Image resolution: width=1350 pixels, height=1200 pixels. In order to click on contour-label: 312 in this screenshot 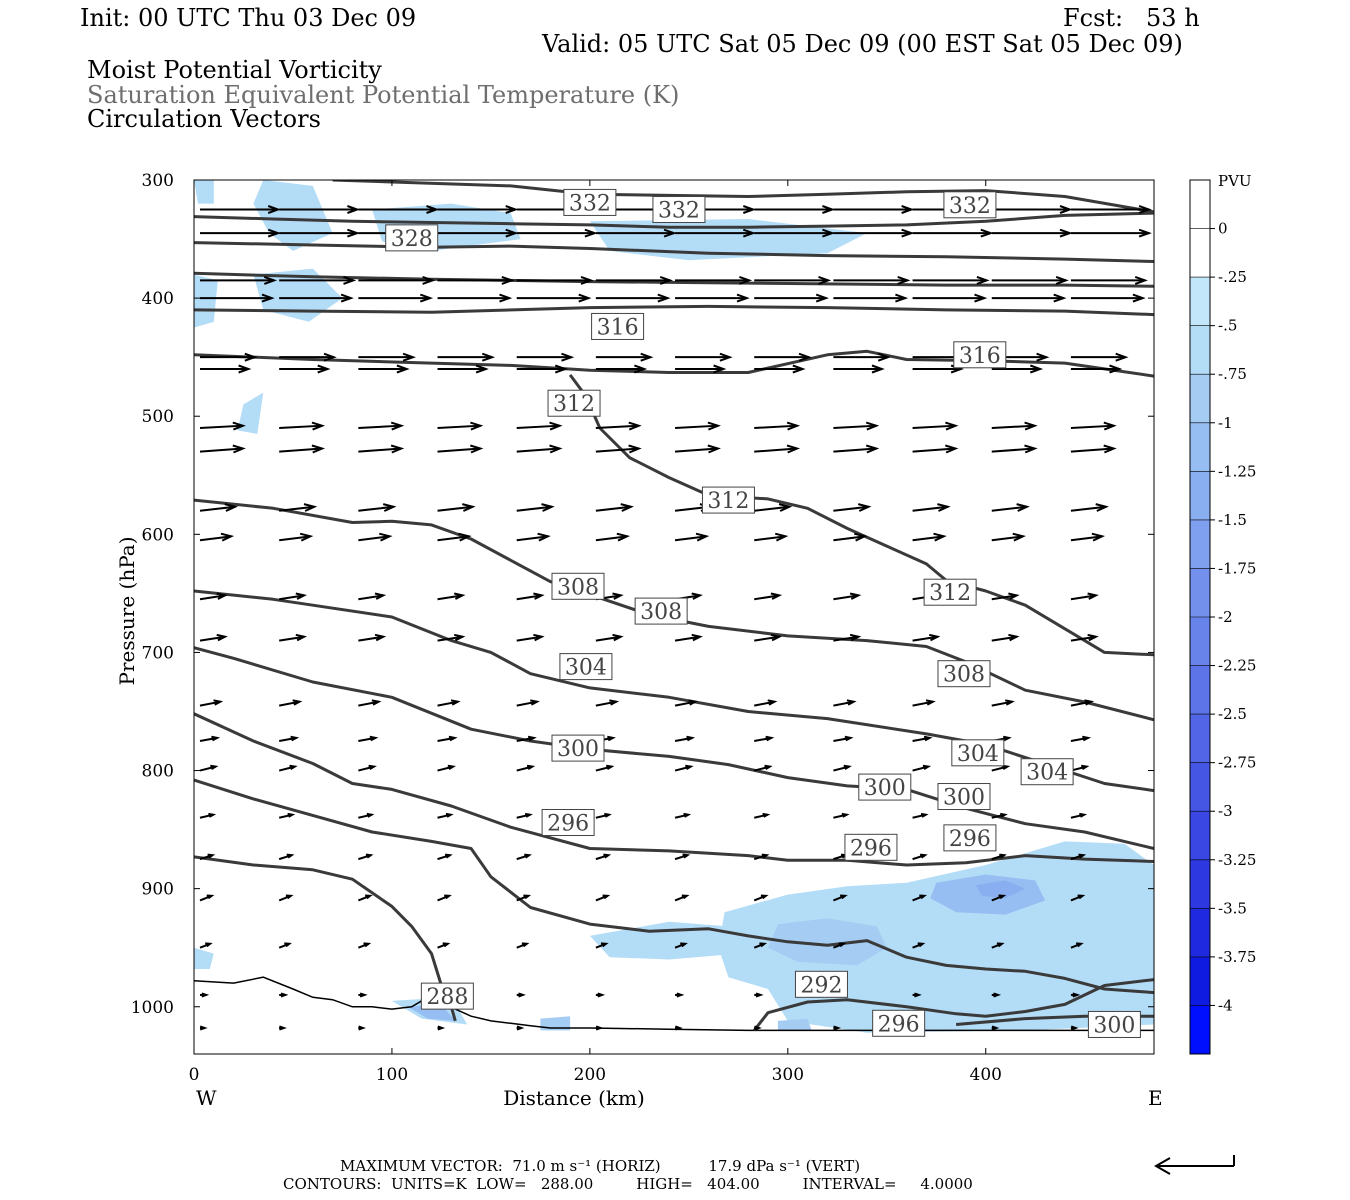, I will do `click(574, 404)`.